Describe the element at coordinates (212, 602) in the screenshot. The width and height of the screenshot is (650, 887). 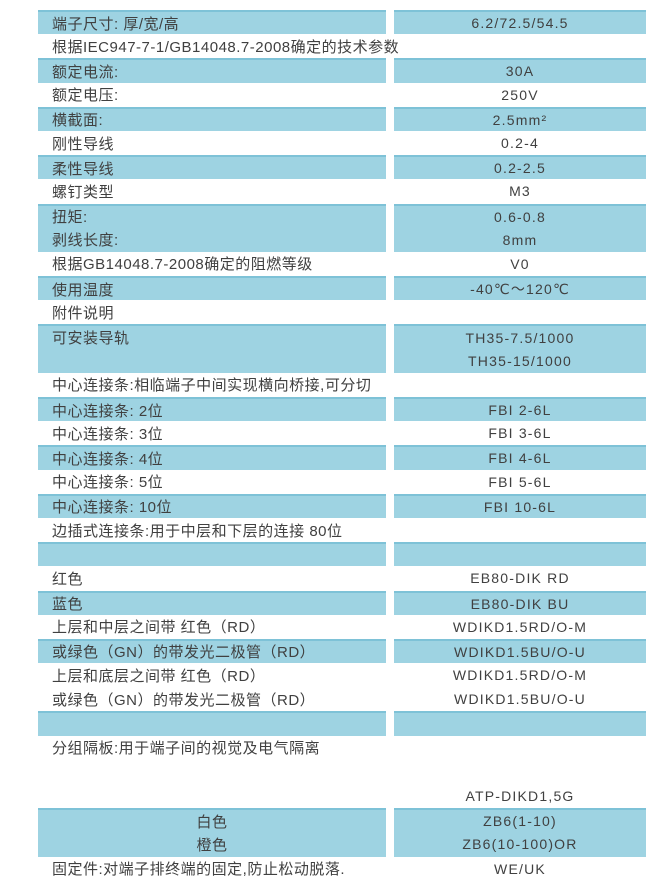
I see `parameter-label: 蓝色` at that location.